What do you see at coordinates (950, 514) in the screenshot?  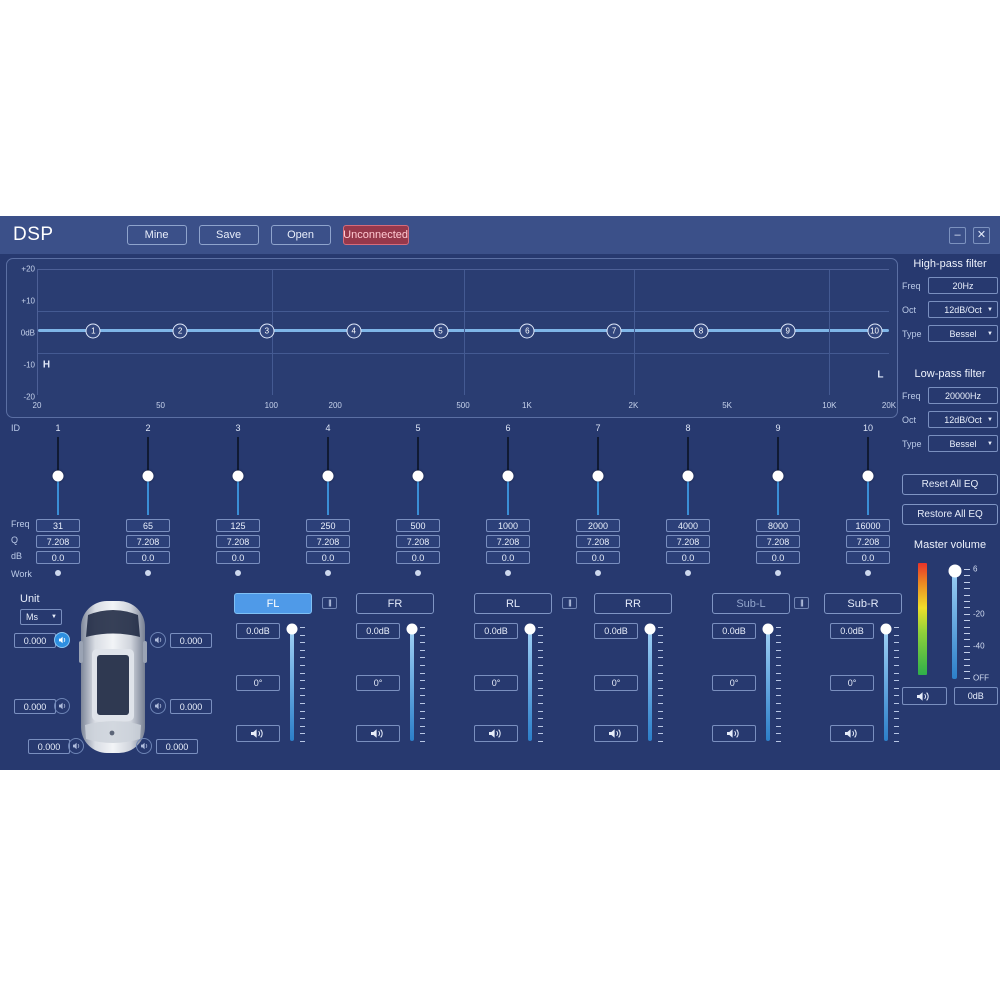 I see `restore-all-eq-button: Restore All EQ` at bounding box center [950, 514].